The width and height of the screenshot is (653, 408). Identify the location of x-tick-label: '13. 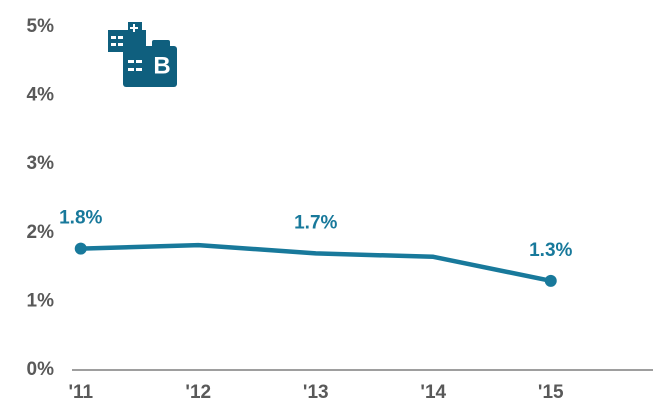
(316, 392).